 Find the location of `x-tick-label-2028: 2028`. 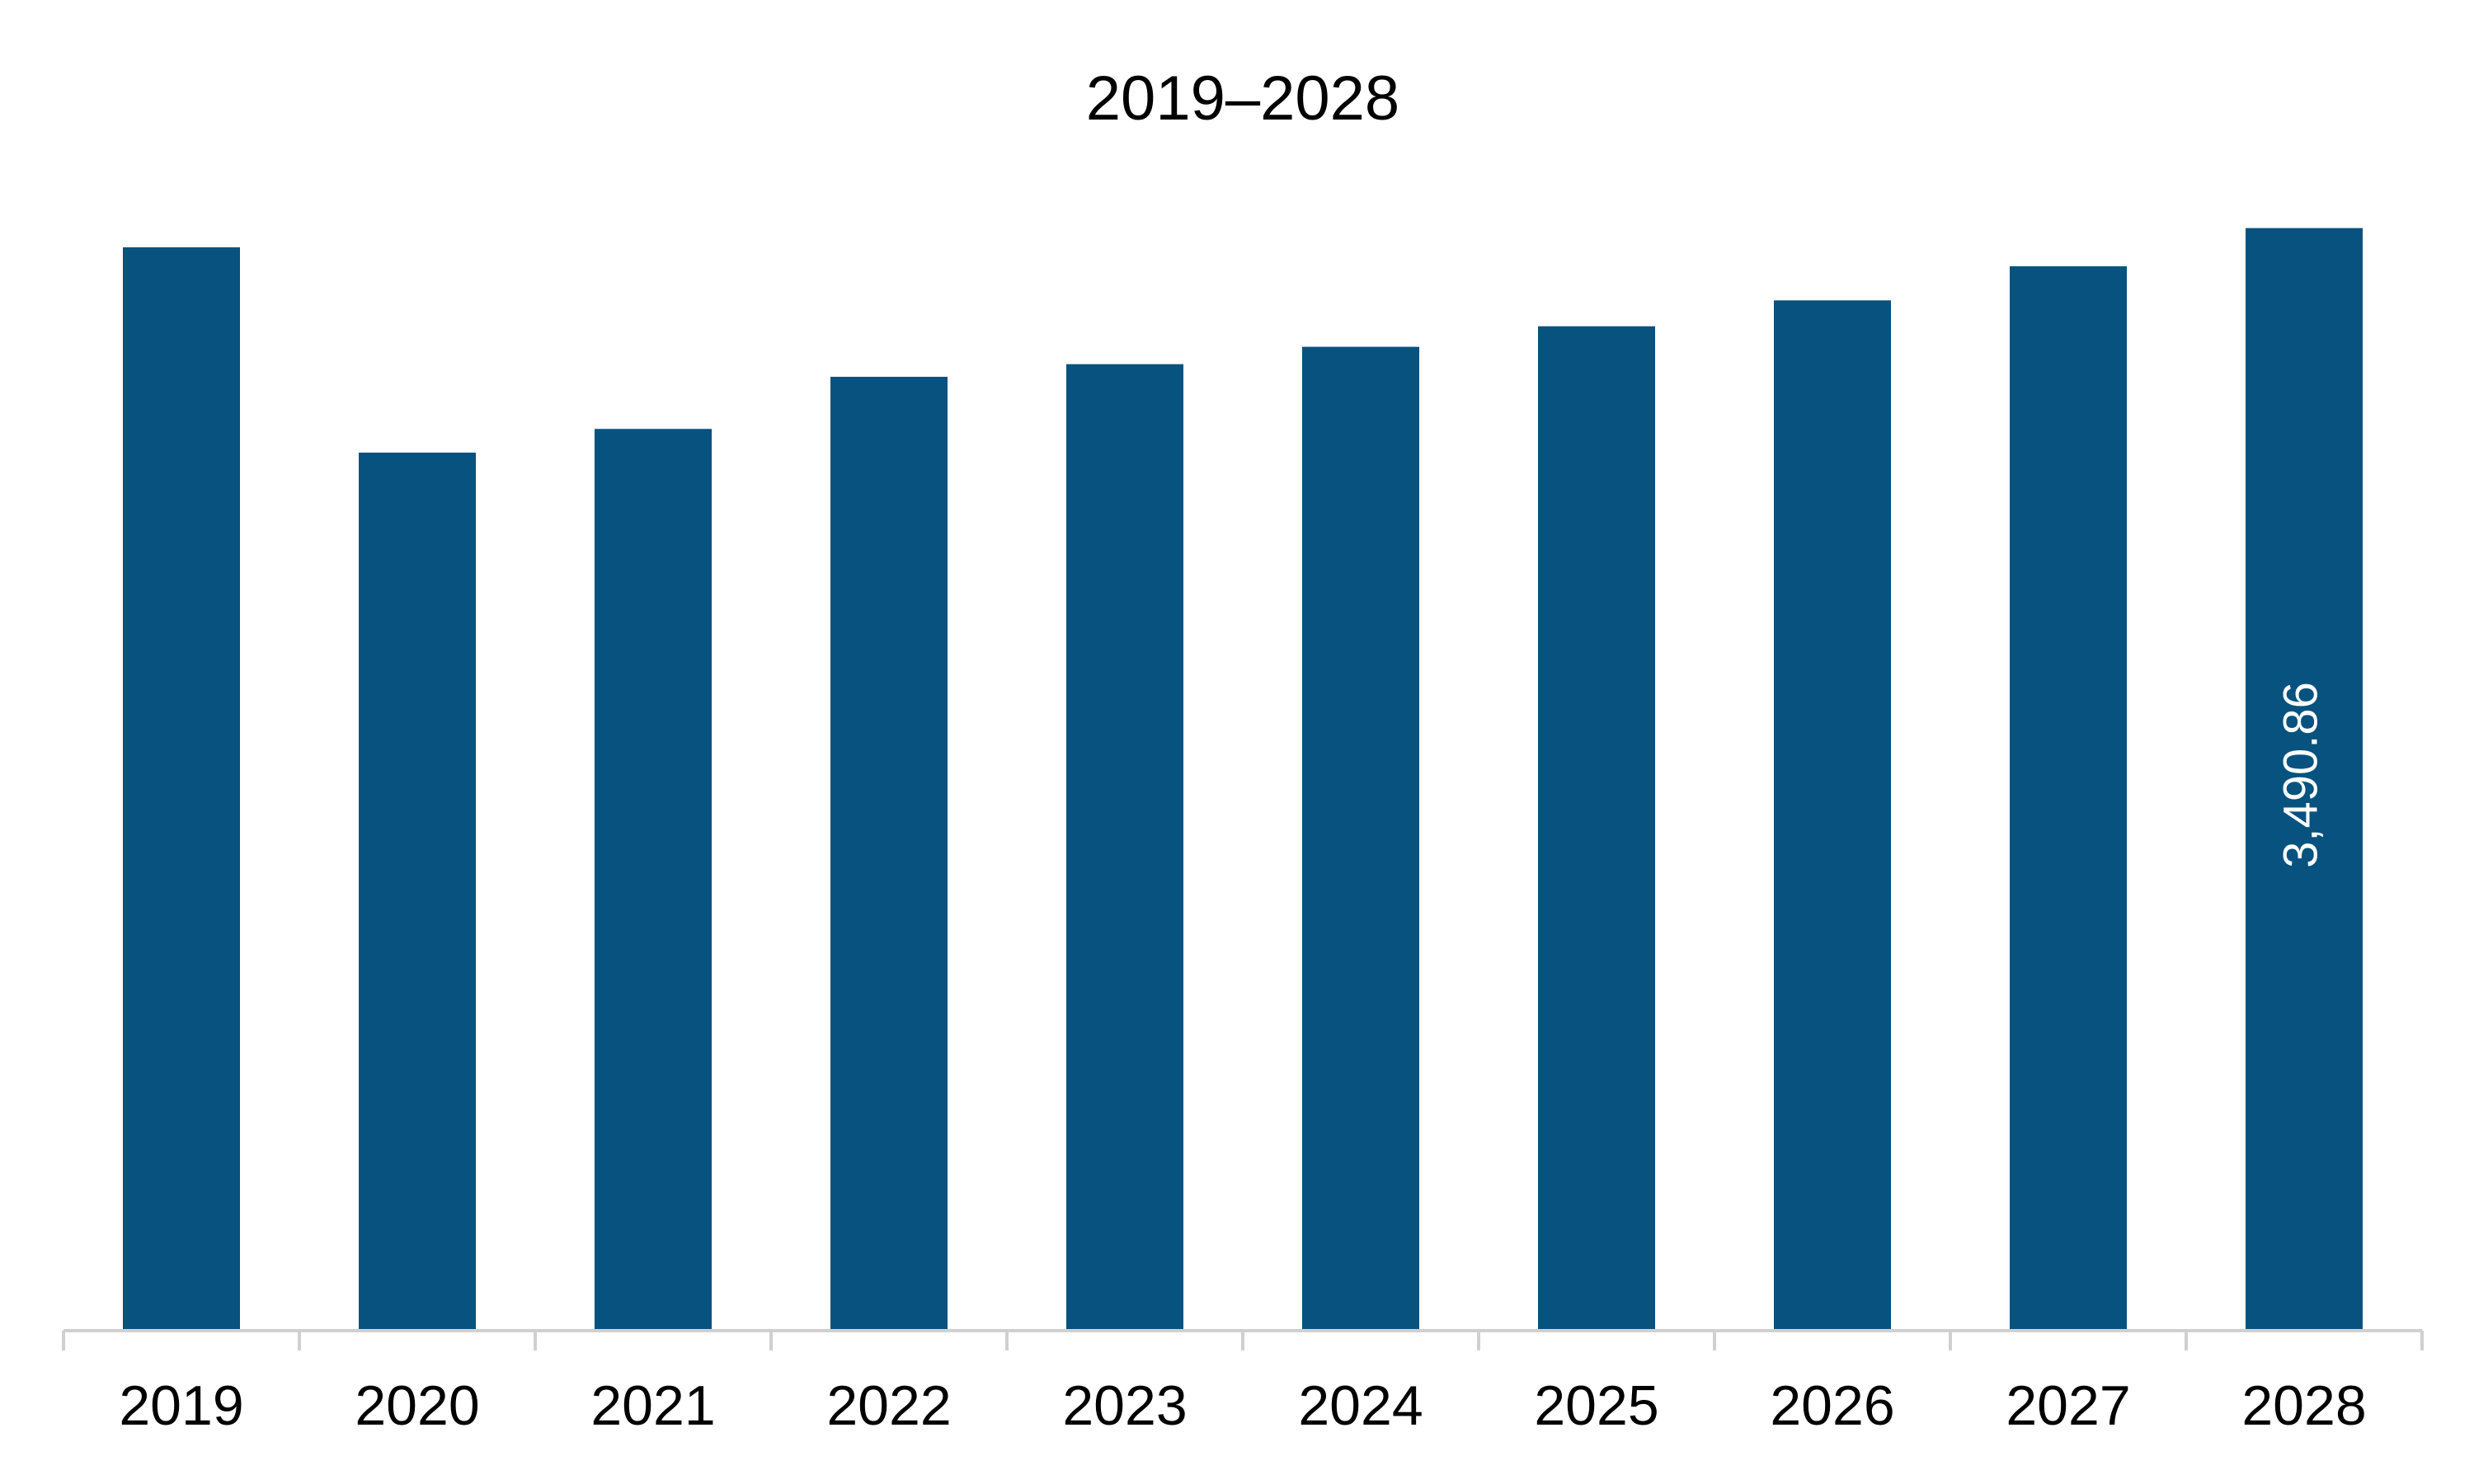

x-tick-label-2028: 2028 is located at coordinates (2303, 1405).